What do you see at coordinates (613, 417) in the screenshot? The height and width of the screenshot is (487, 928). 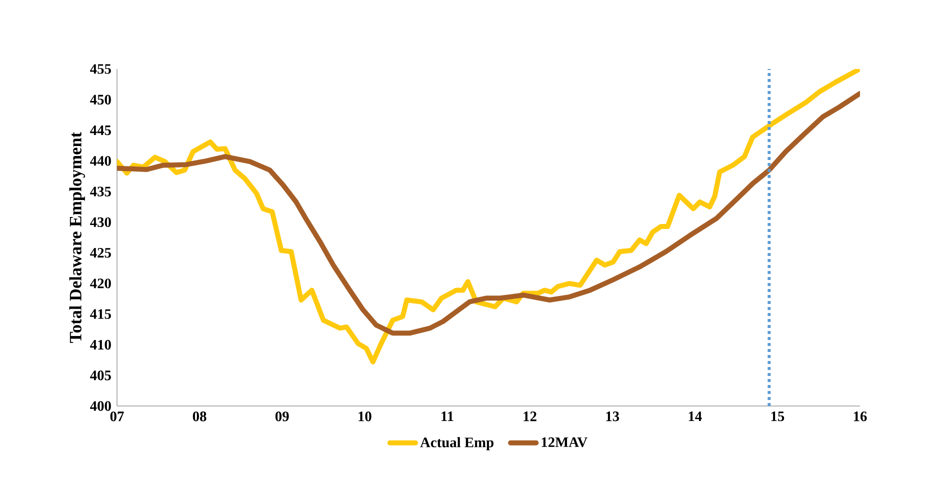 I see `x-tick-label: 13` at bounding box center [613, 417].